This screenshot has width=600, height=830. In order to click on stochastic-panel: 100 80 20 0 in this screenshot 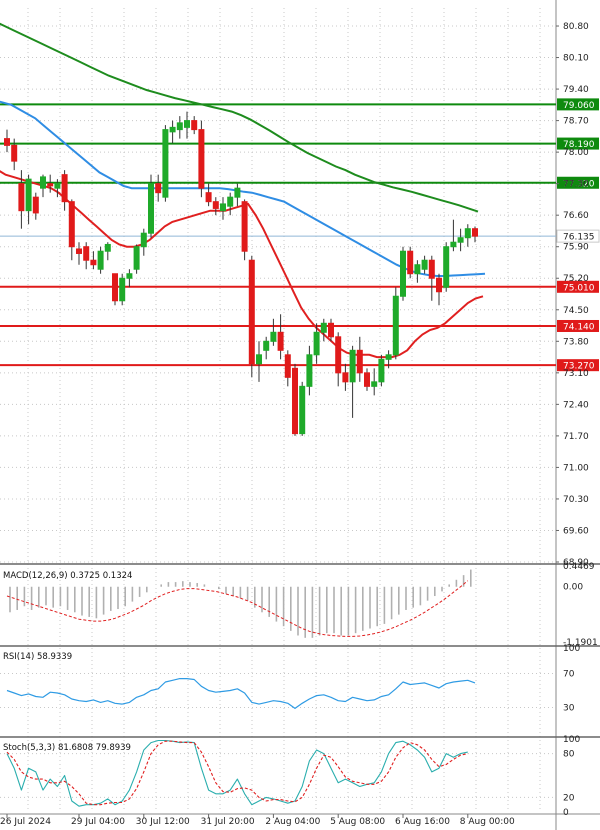, I will do `click(290, 776)`.